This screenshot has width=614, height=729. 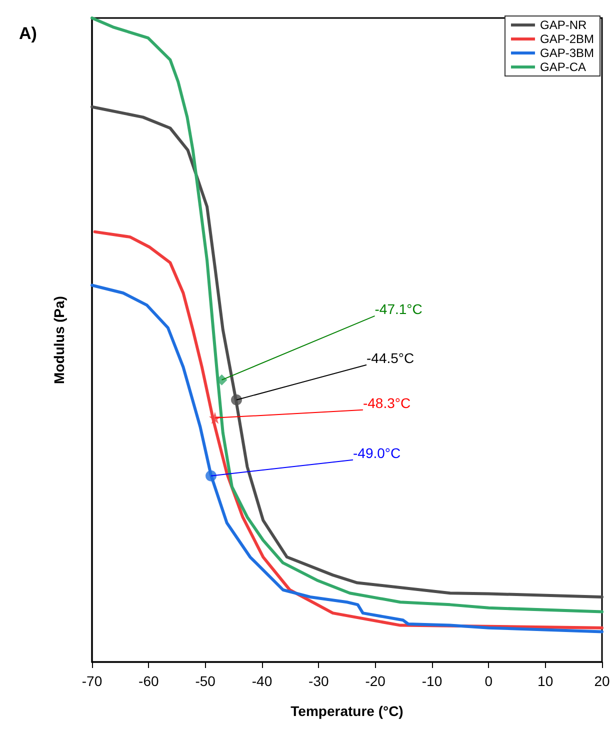 What do you see at coordinates (488, 681) in the screenshot?
I see `x-tick-label: 0` at bounding box center [488, 681].